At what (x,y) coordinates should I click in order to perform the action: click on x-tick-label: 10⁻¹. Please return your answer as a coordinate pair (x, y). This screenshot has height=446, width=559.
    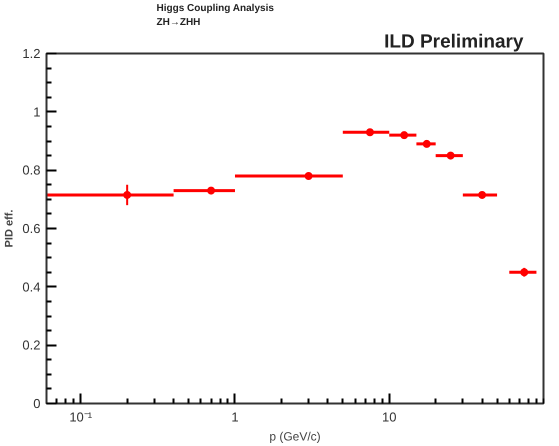
    Looking at the image, I should click on (81, 417).